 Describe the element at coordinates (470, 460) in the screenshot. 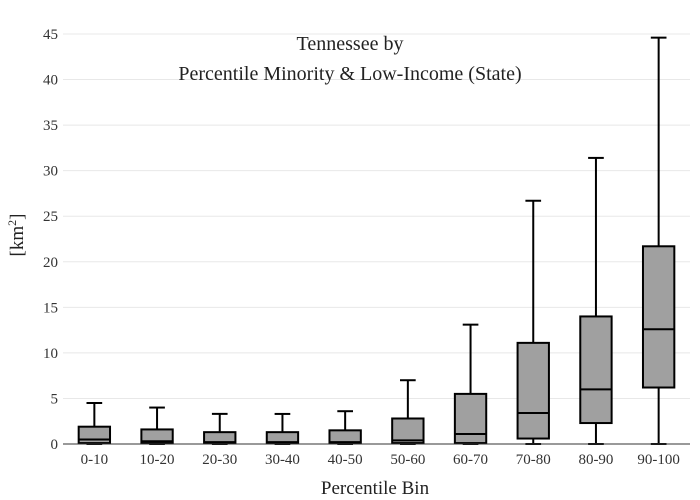

I see `x-tick-label: 60-70` at that location.